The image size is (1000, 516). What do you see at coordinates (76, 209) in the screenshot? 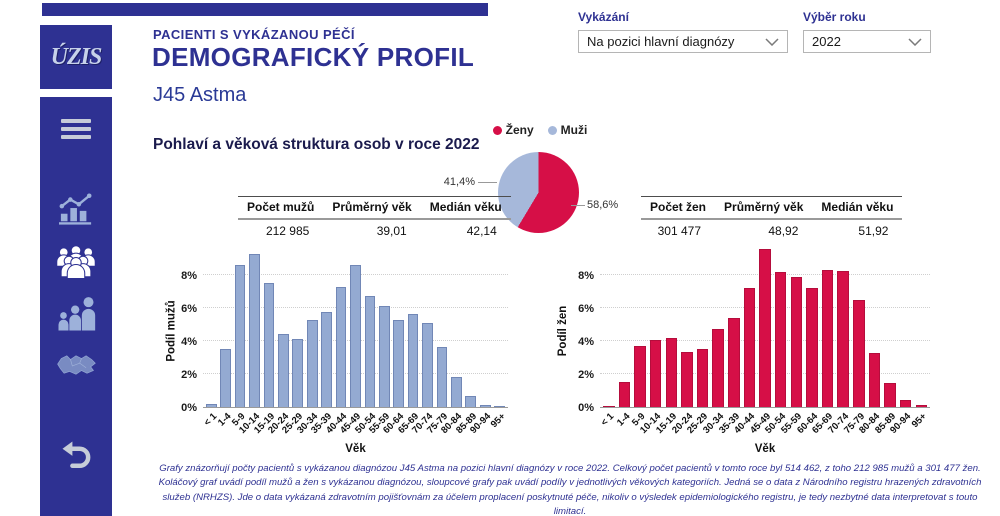
I see `stats-trend-chart-icon` at bounding box center [76, 209].